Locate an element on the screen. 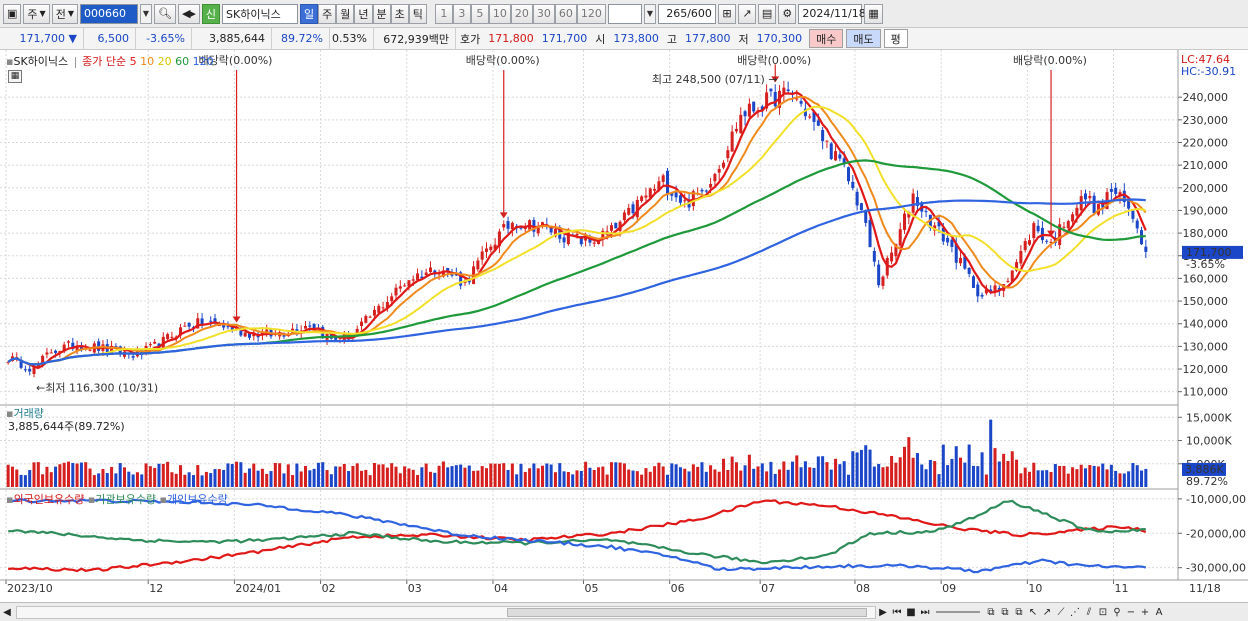 The height and width of the screenshot is (621, 1248). scroll-left-icon: ◀ is located at coordinates (7, 612).